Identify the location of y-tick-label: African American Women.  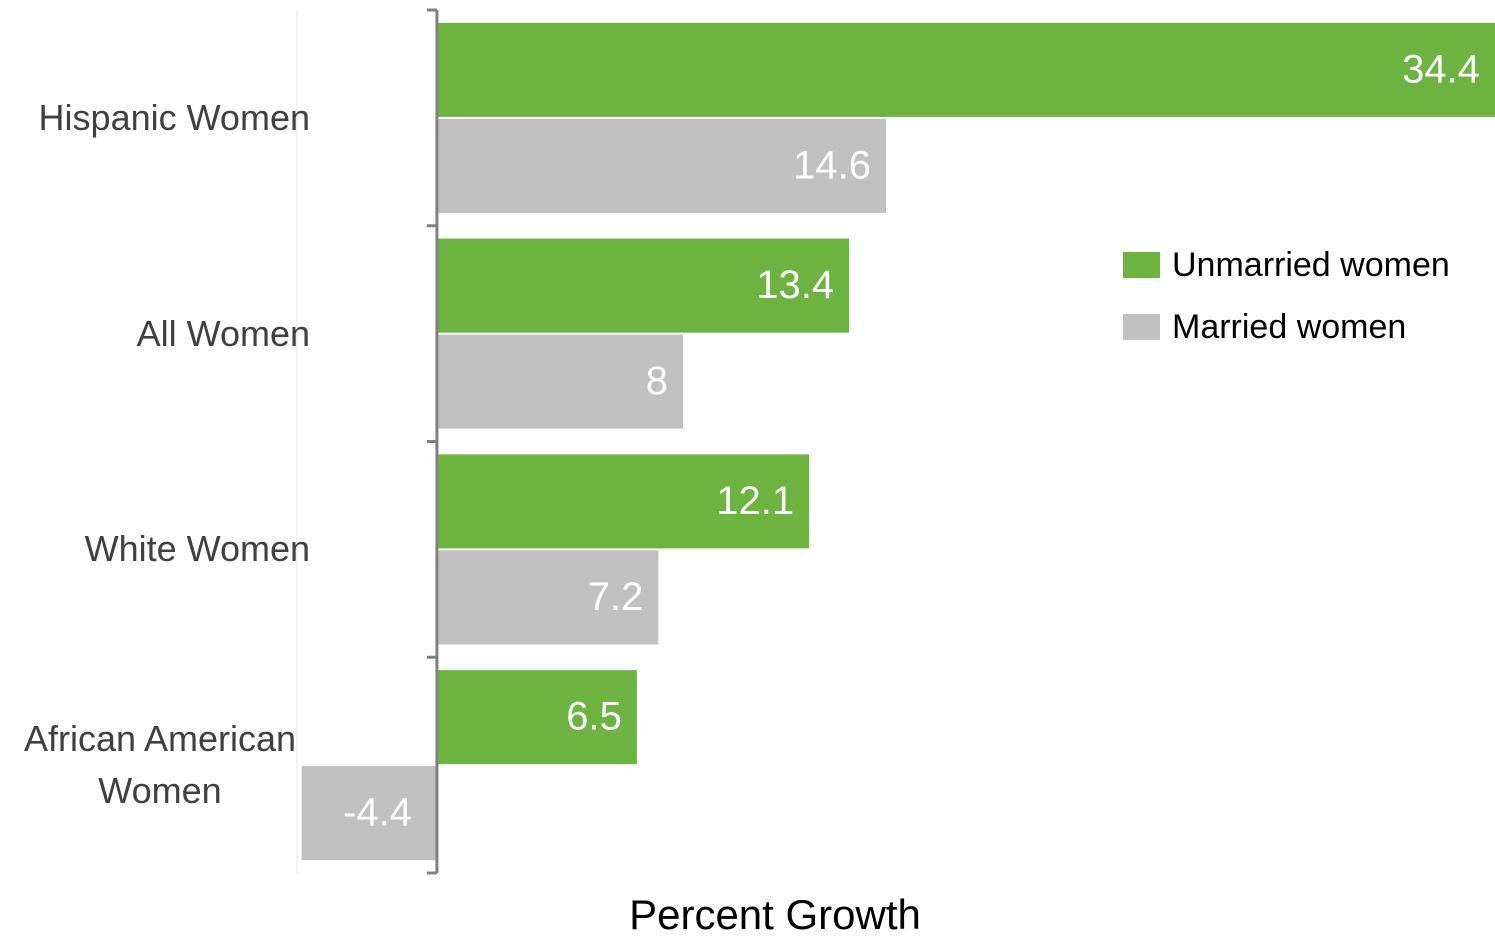
(160, 765).